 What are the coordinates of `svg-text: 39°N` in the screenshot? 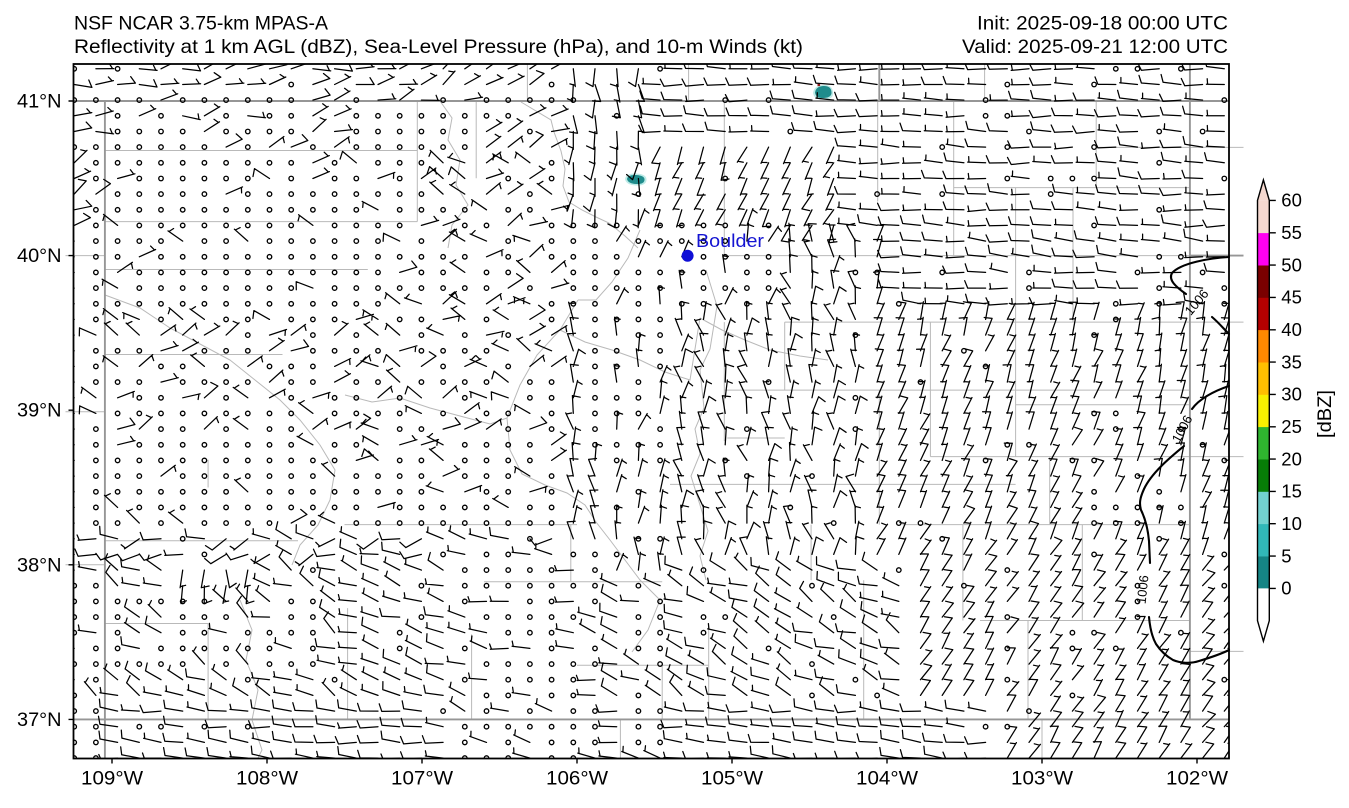 It's located at (39, 411).